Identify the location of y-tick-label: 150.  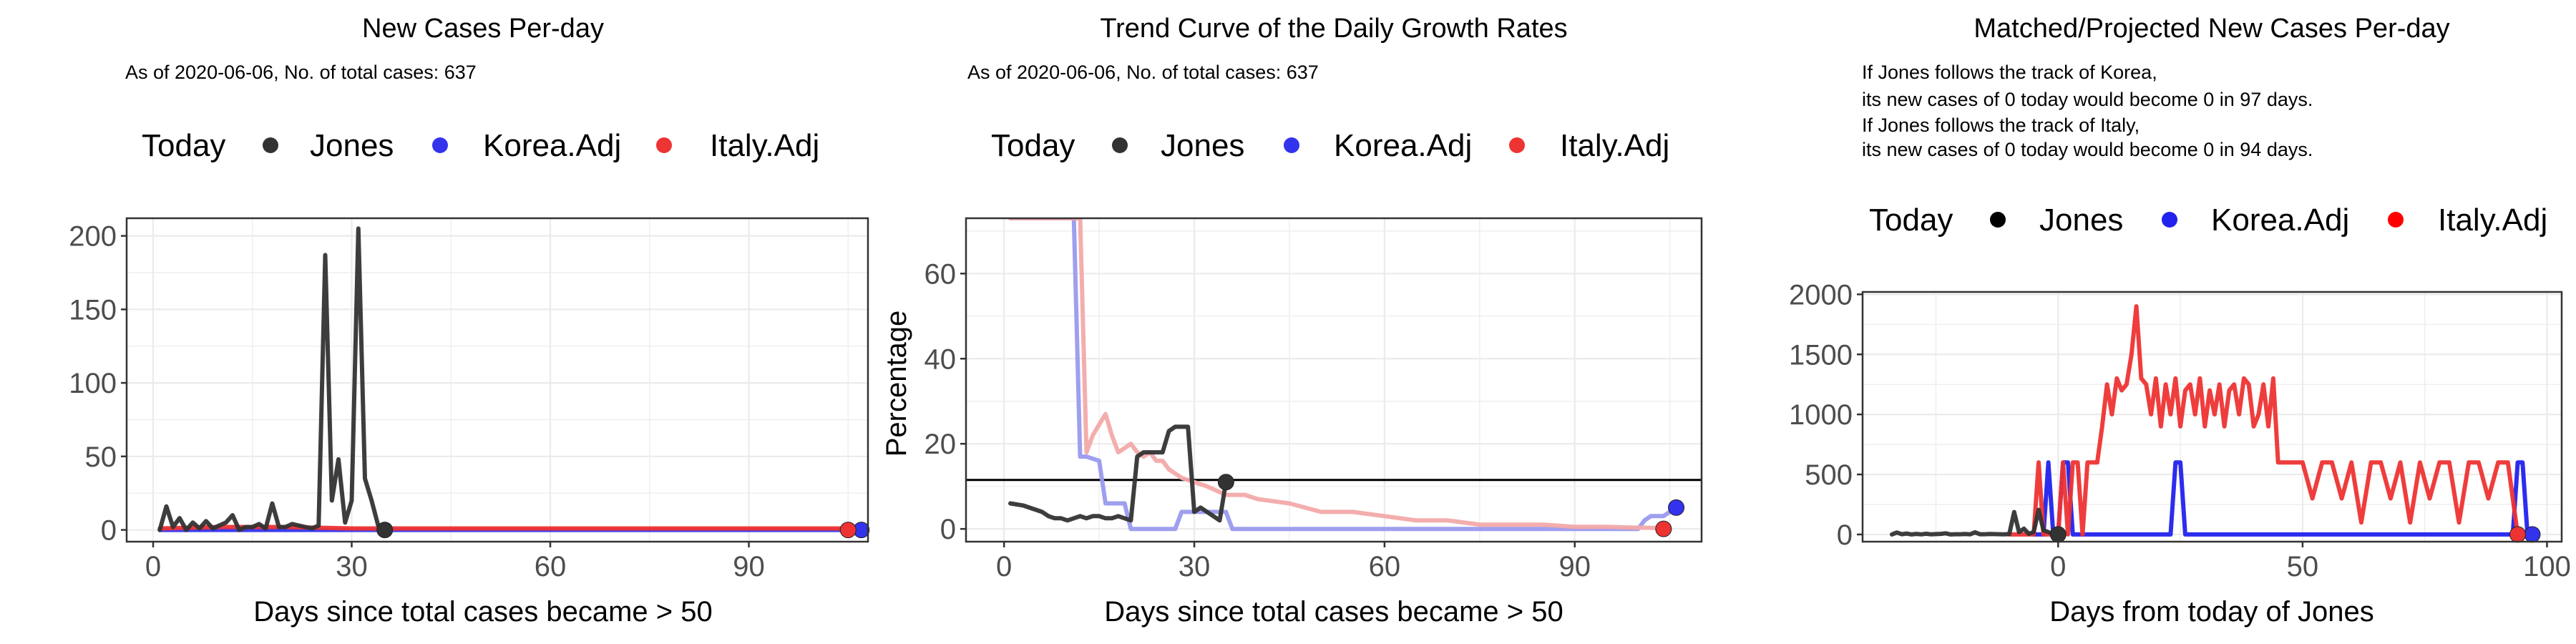
(93, 310).